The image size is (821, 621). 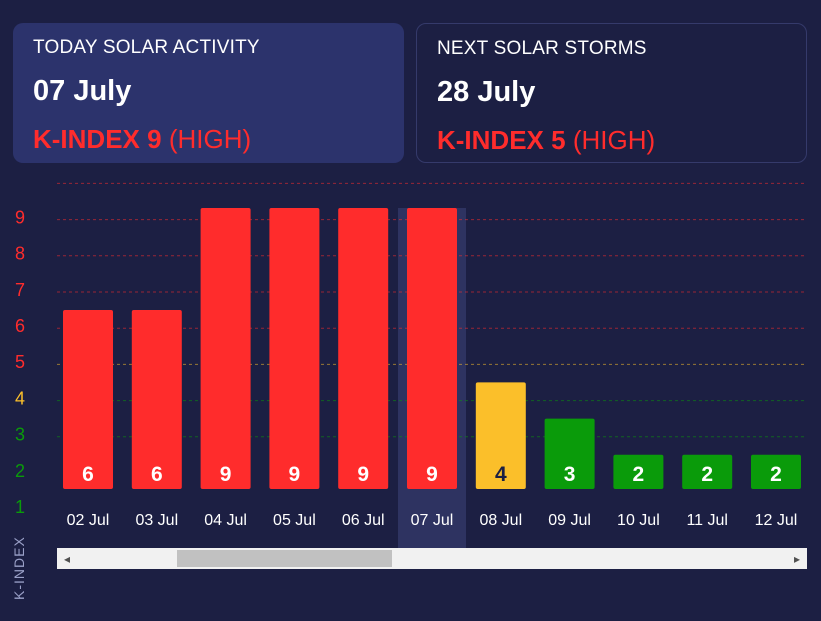 I want to click on scroll-left-arrow-icon: ◂, so click(x=67, y=559).